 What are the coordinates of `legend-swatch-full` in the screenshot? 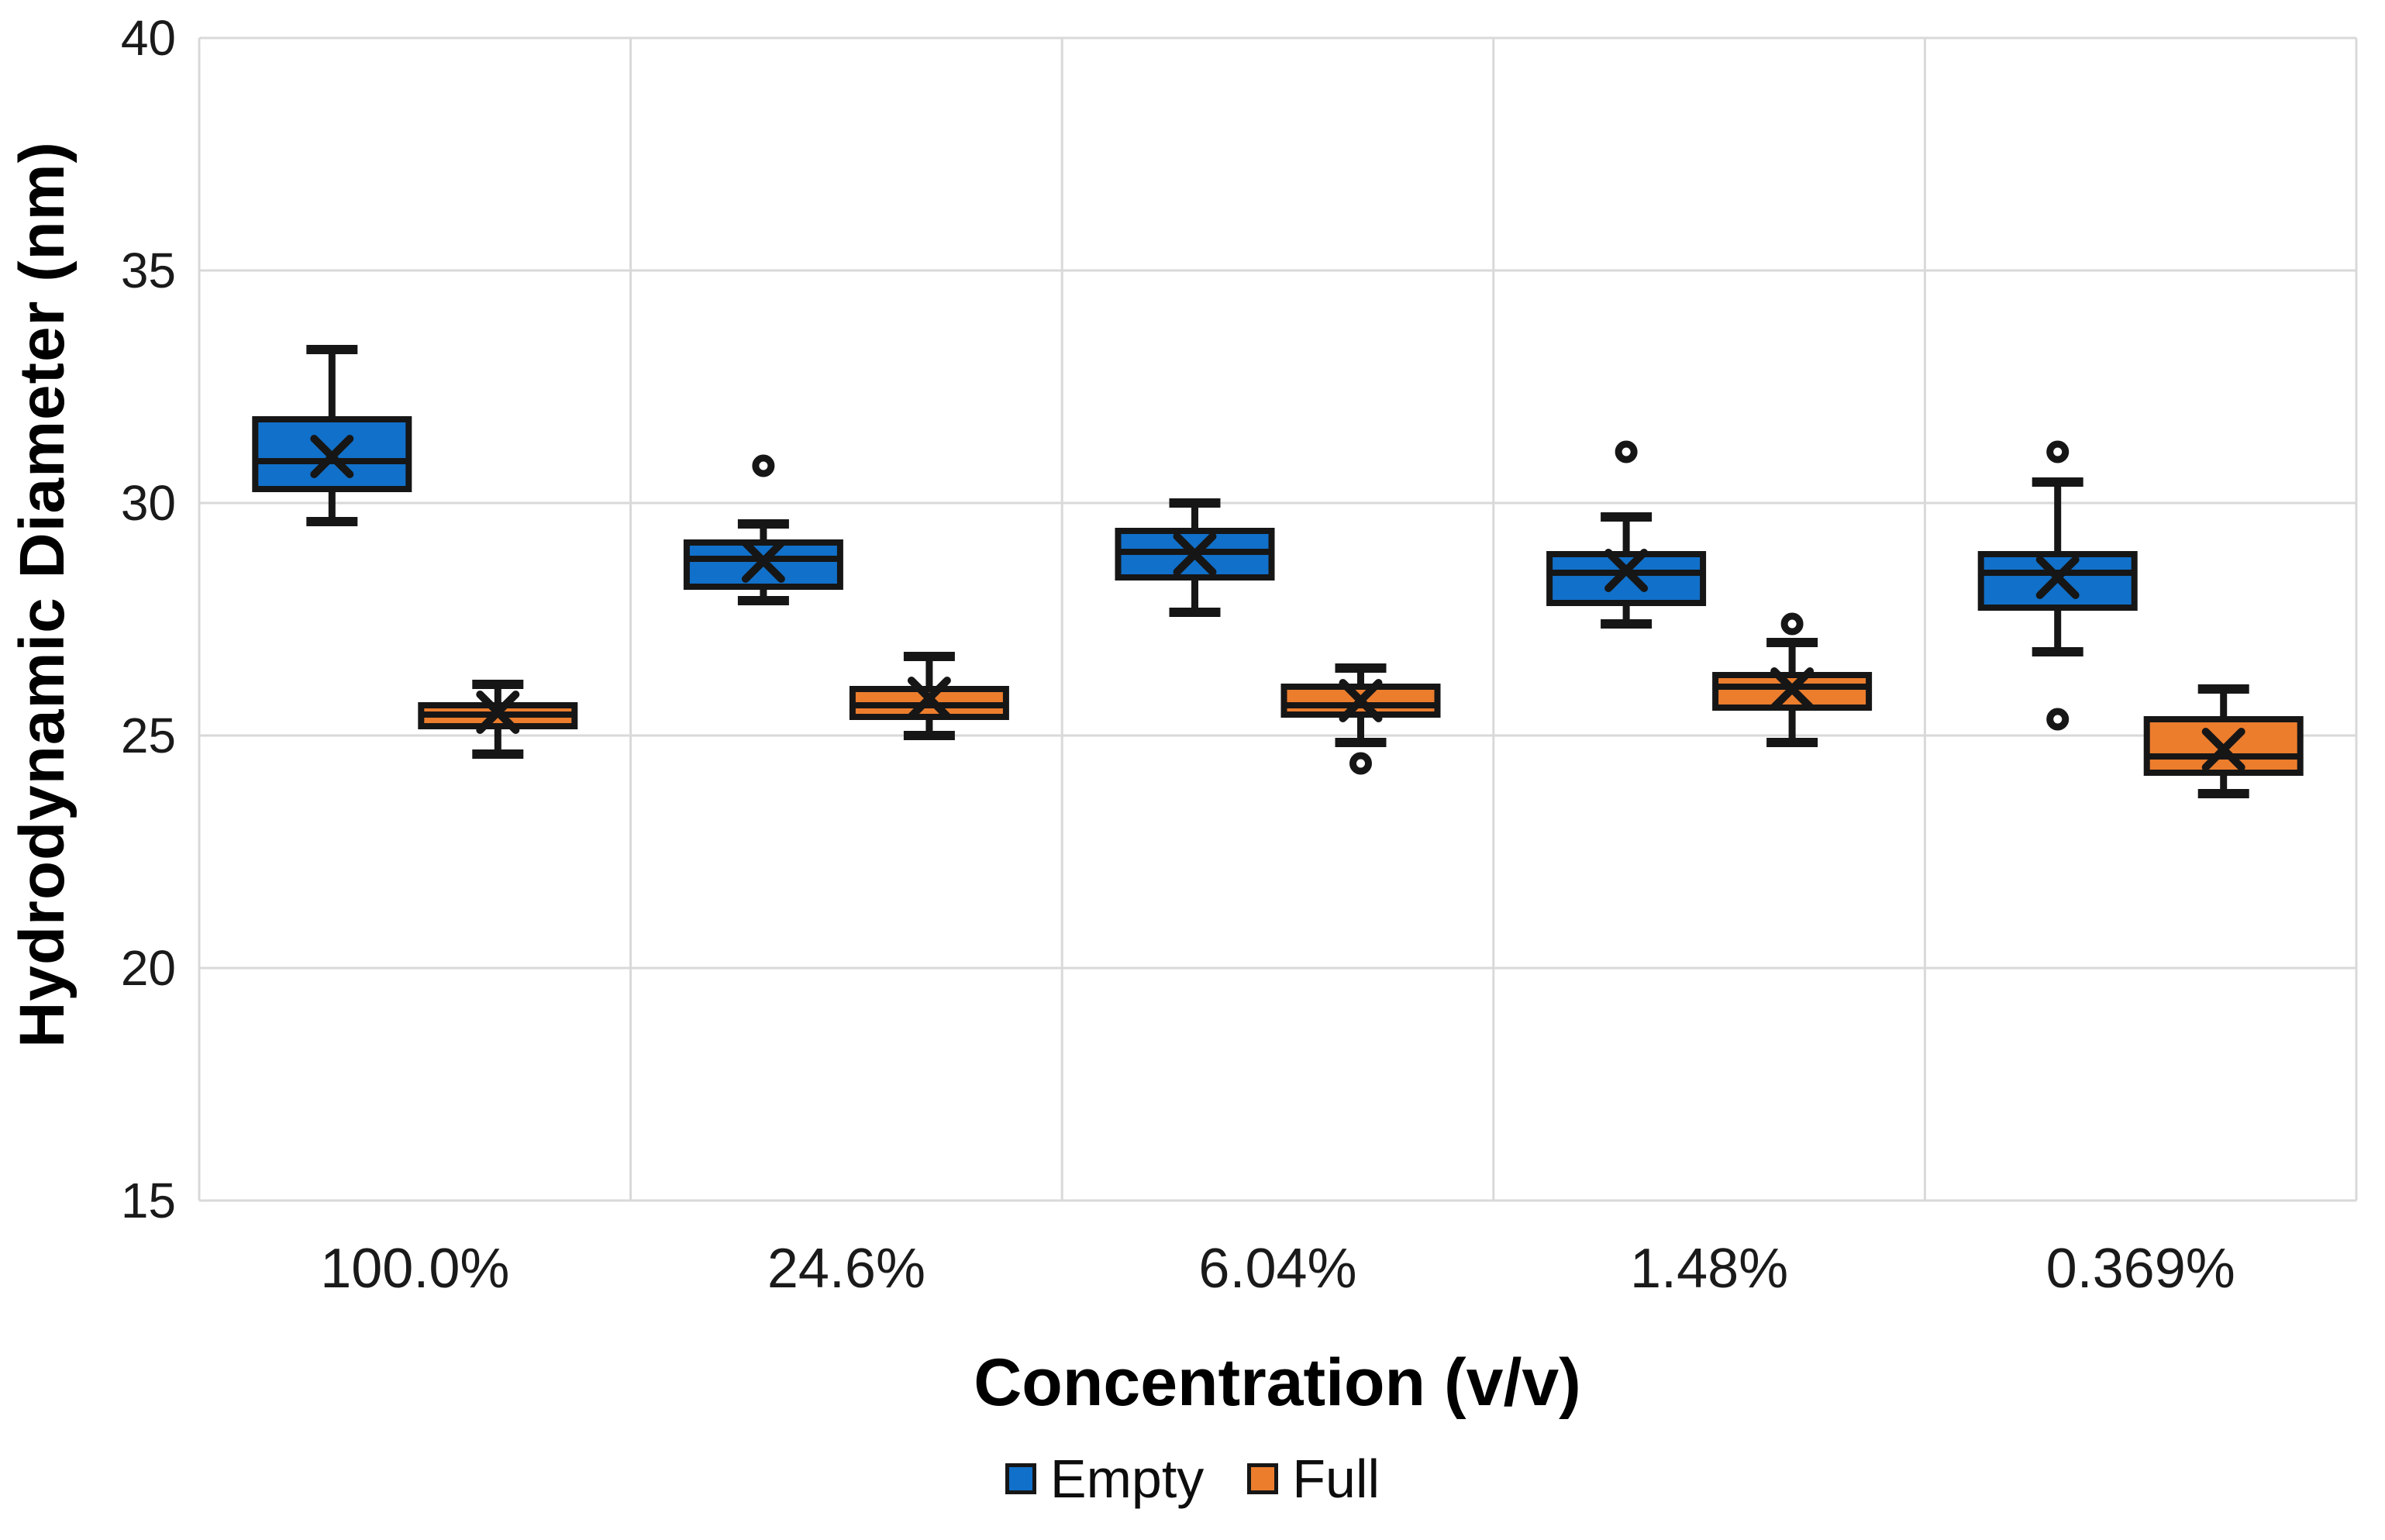 It's located at (1263, 1478).